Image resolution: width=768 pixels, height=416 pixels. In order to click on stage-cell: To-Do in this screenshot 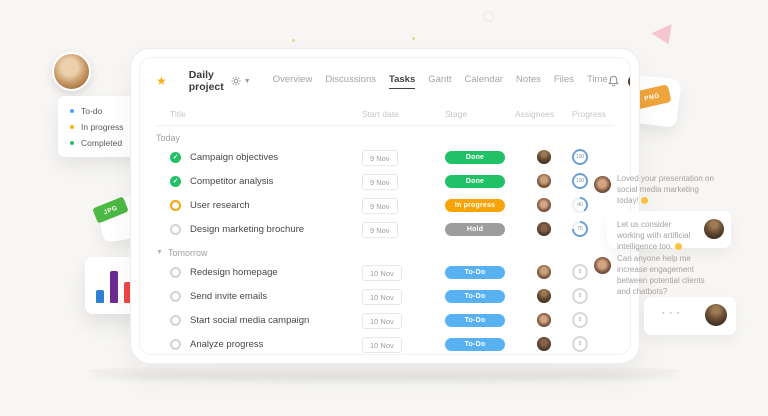, I will do `click(480, 296)`.